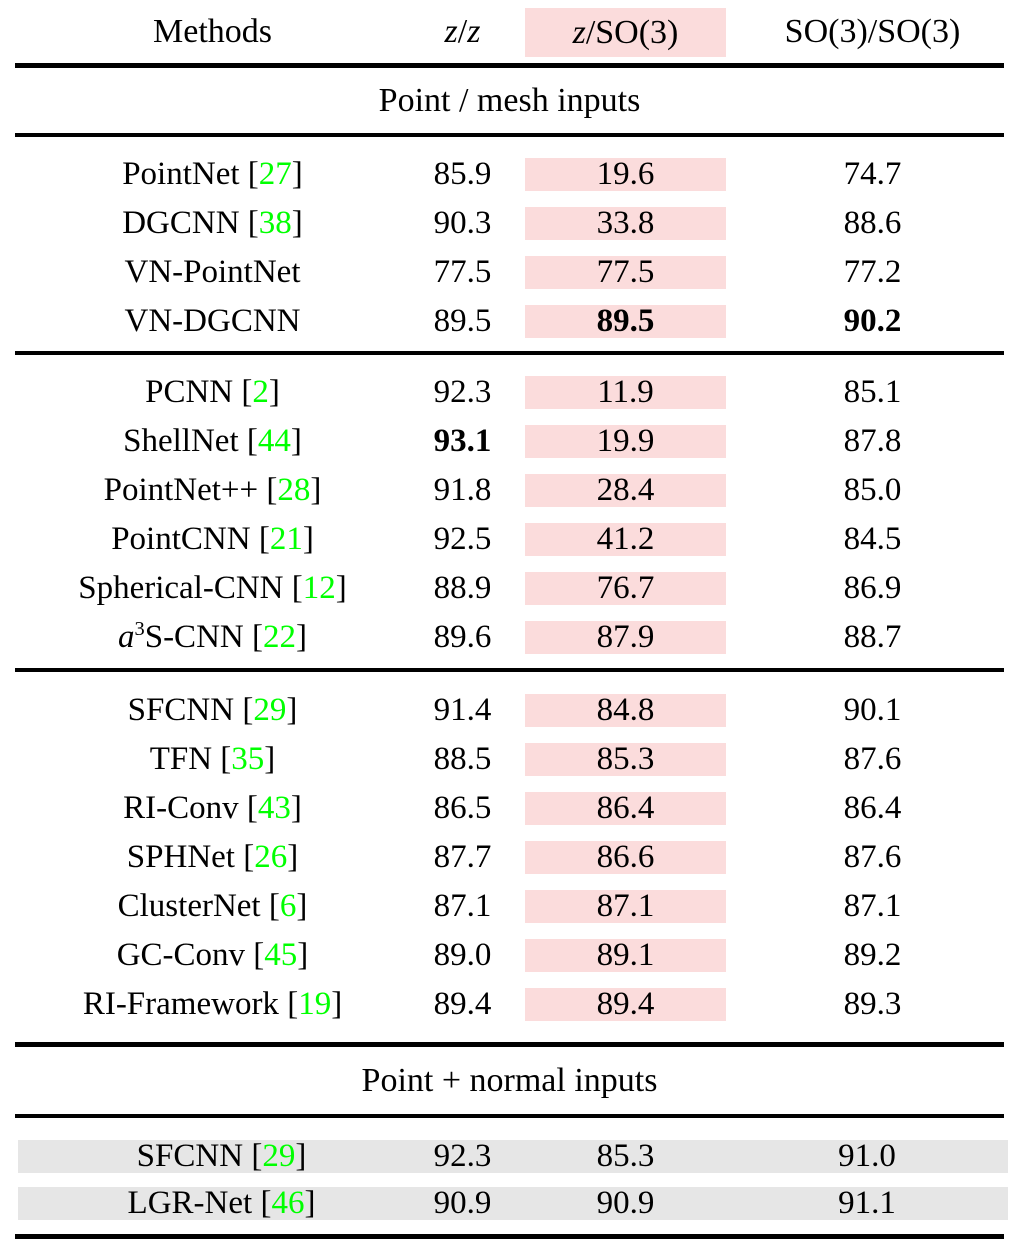  I want to click on cell-value-so3-so3: 88.6, so click(872, 223).